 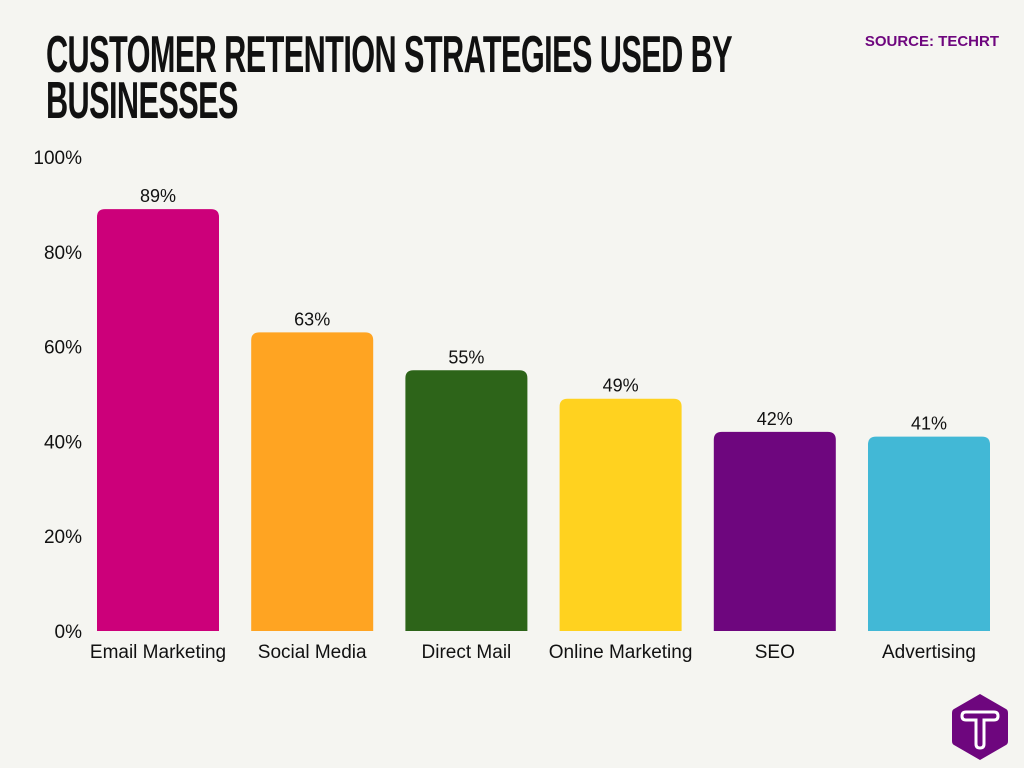 I want to click on techrt-logo-icon, so click(x=980, y=727).